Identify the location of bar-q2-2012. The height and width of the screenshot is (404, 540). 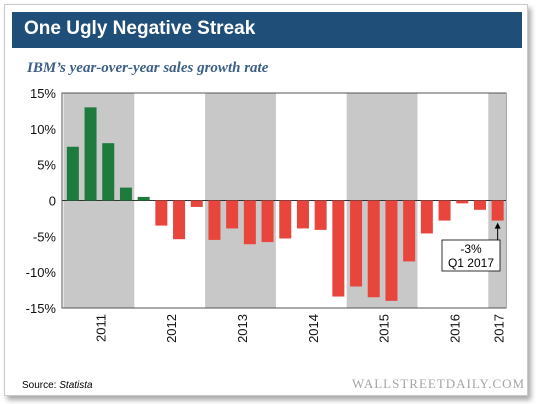
(161, 213).